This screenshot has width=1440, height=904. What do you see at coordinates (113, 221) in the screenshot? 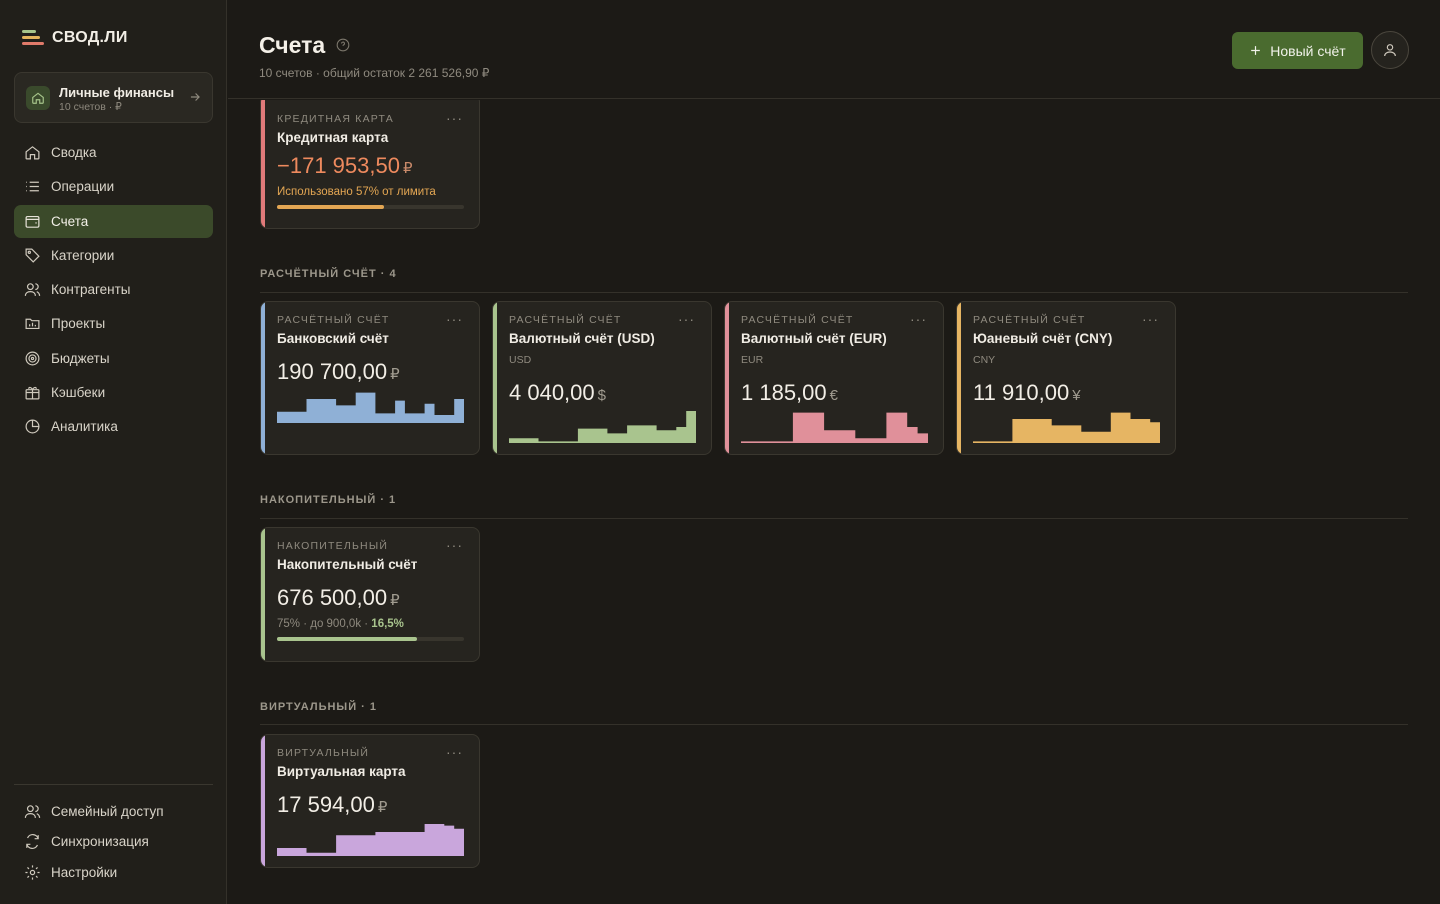
I see `nav-item-accounts: Счета` at bounding box center [113, 221].